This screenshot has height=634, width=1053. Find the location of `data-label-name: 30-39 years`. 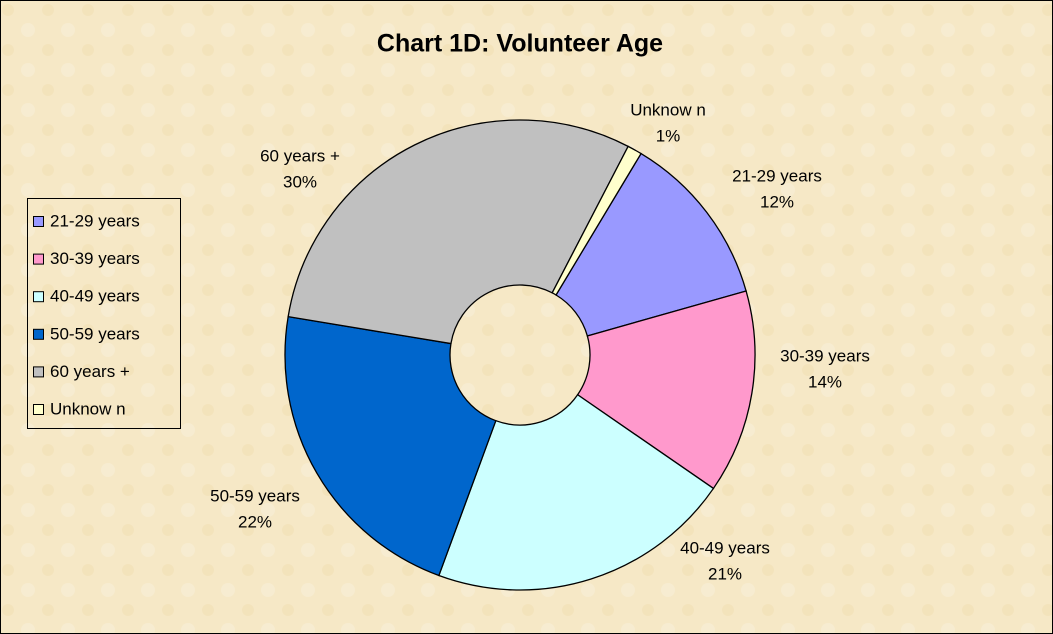

data-label-name: 30-39 years is located at coordinates (825, 355).